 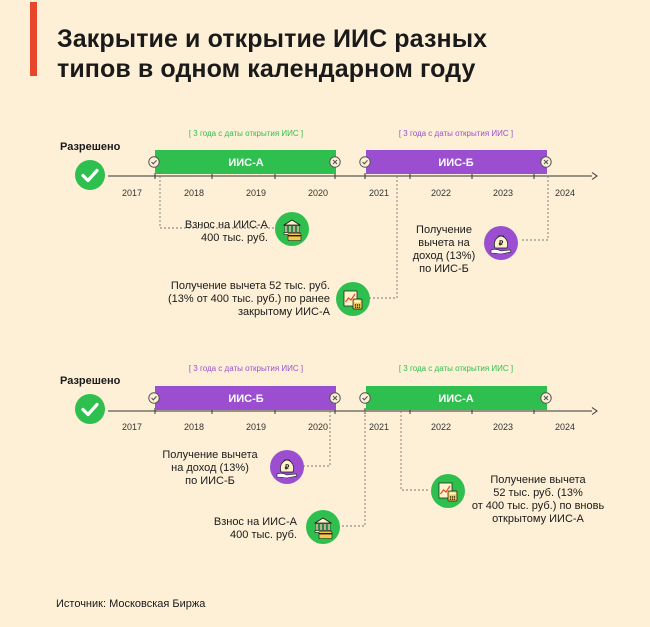 I want to click on source-note: Источник: Московская Биржа, so click(x=131, y=604).